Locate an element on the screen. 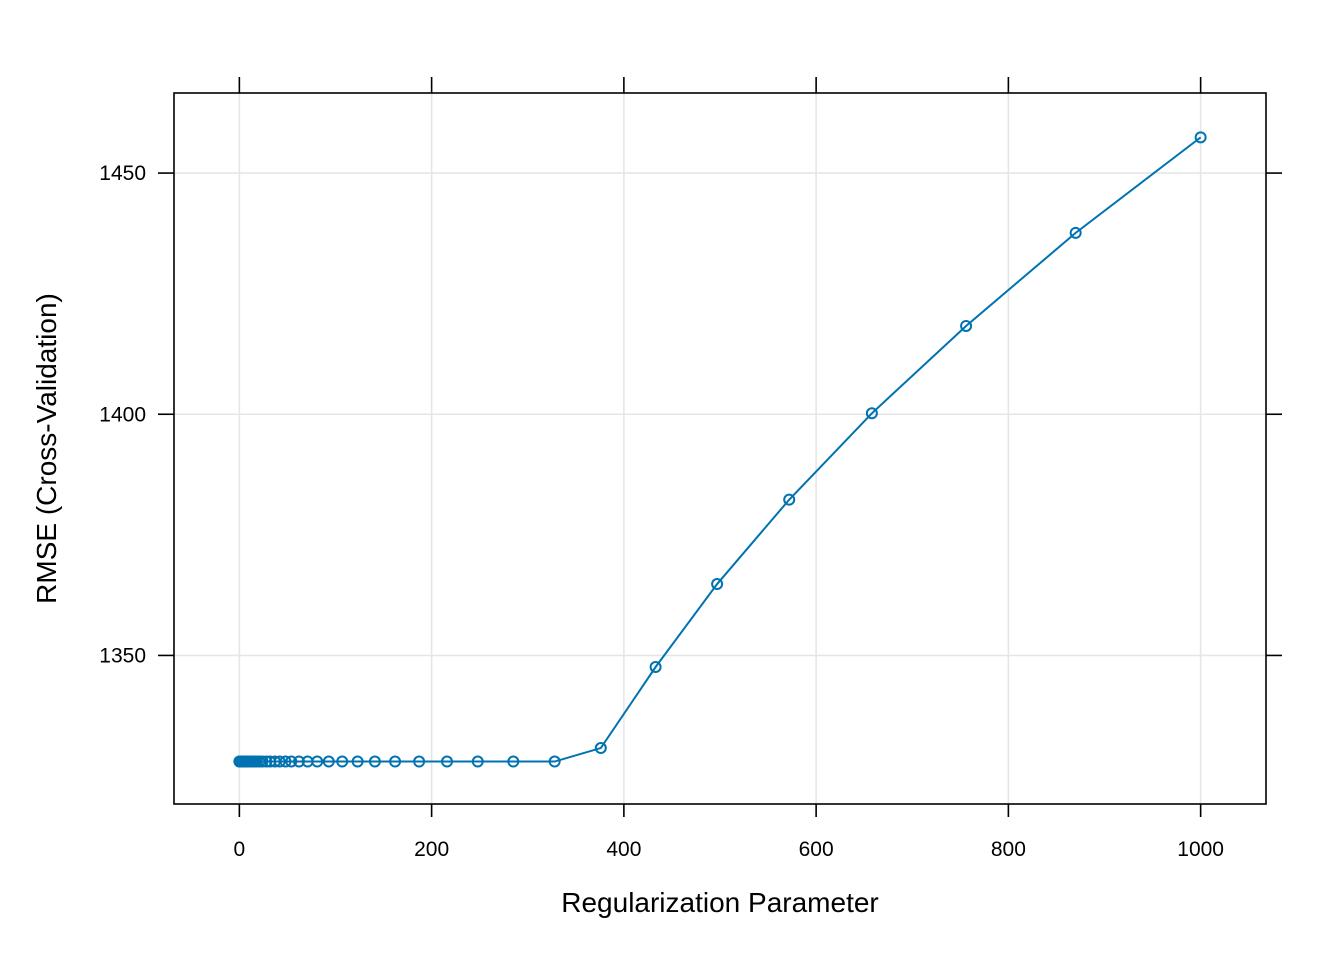 The height and width of the screenshot is (960, 1344). x-axis-title: Regularization Parameter is located at coordinates (720, 902).